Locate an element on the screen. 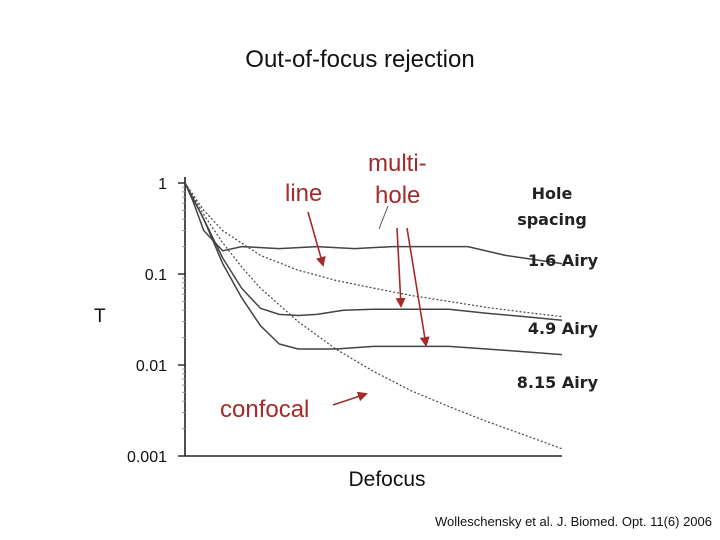 This screenshot has height=540, width=720. series-line-4-9-airy is located at coordinates (373, 252).